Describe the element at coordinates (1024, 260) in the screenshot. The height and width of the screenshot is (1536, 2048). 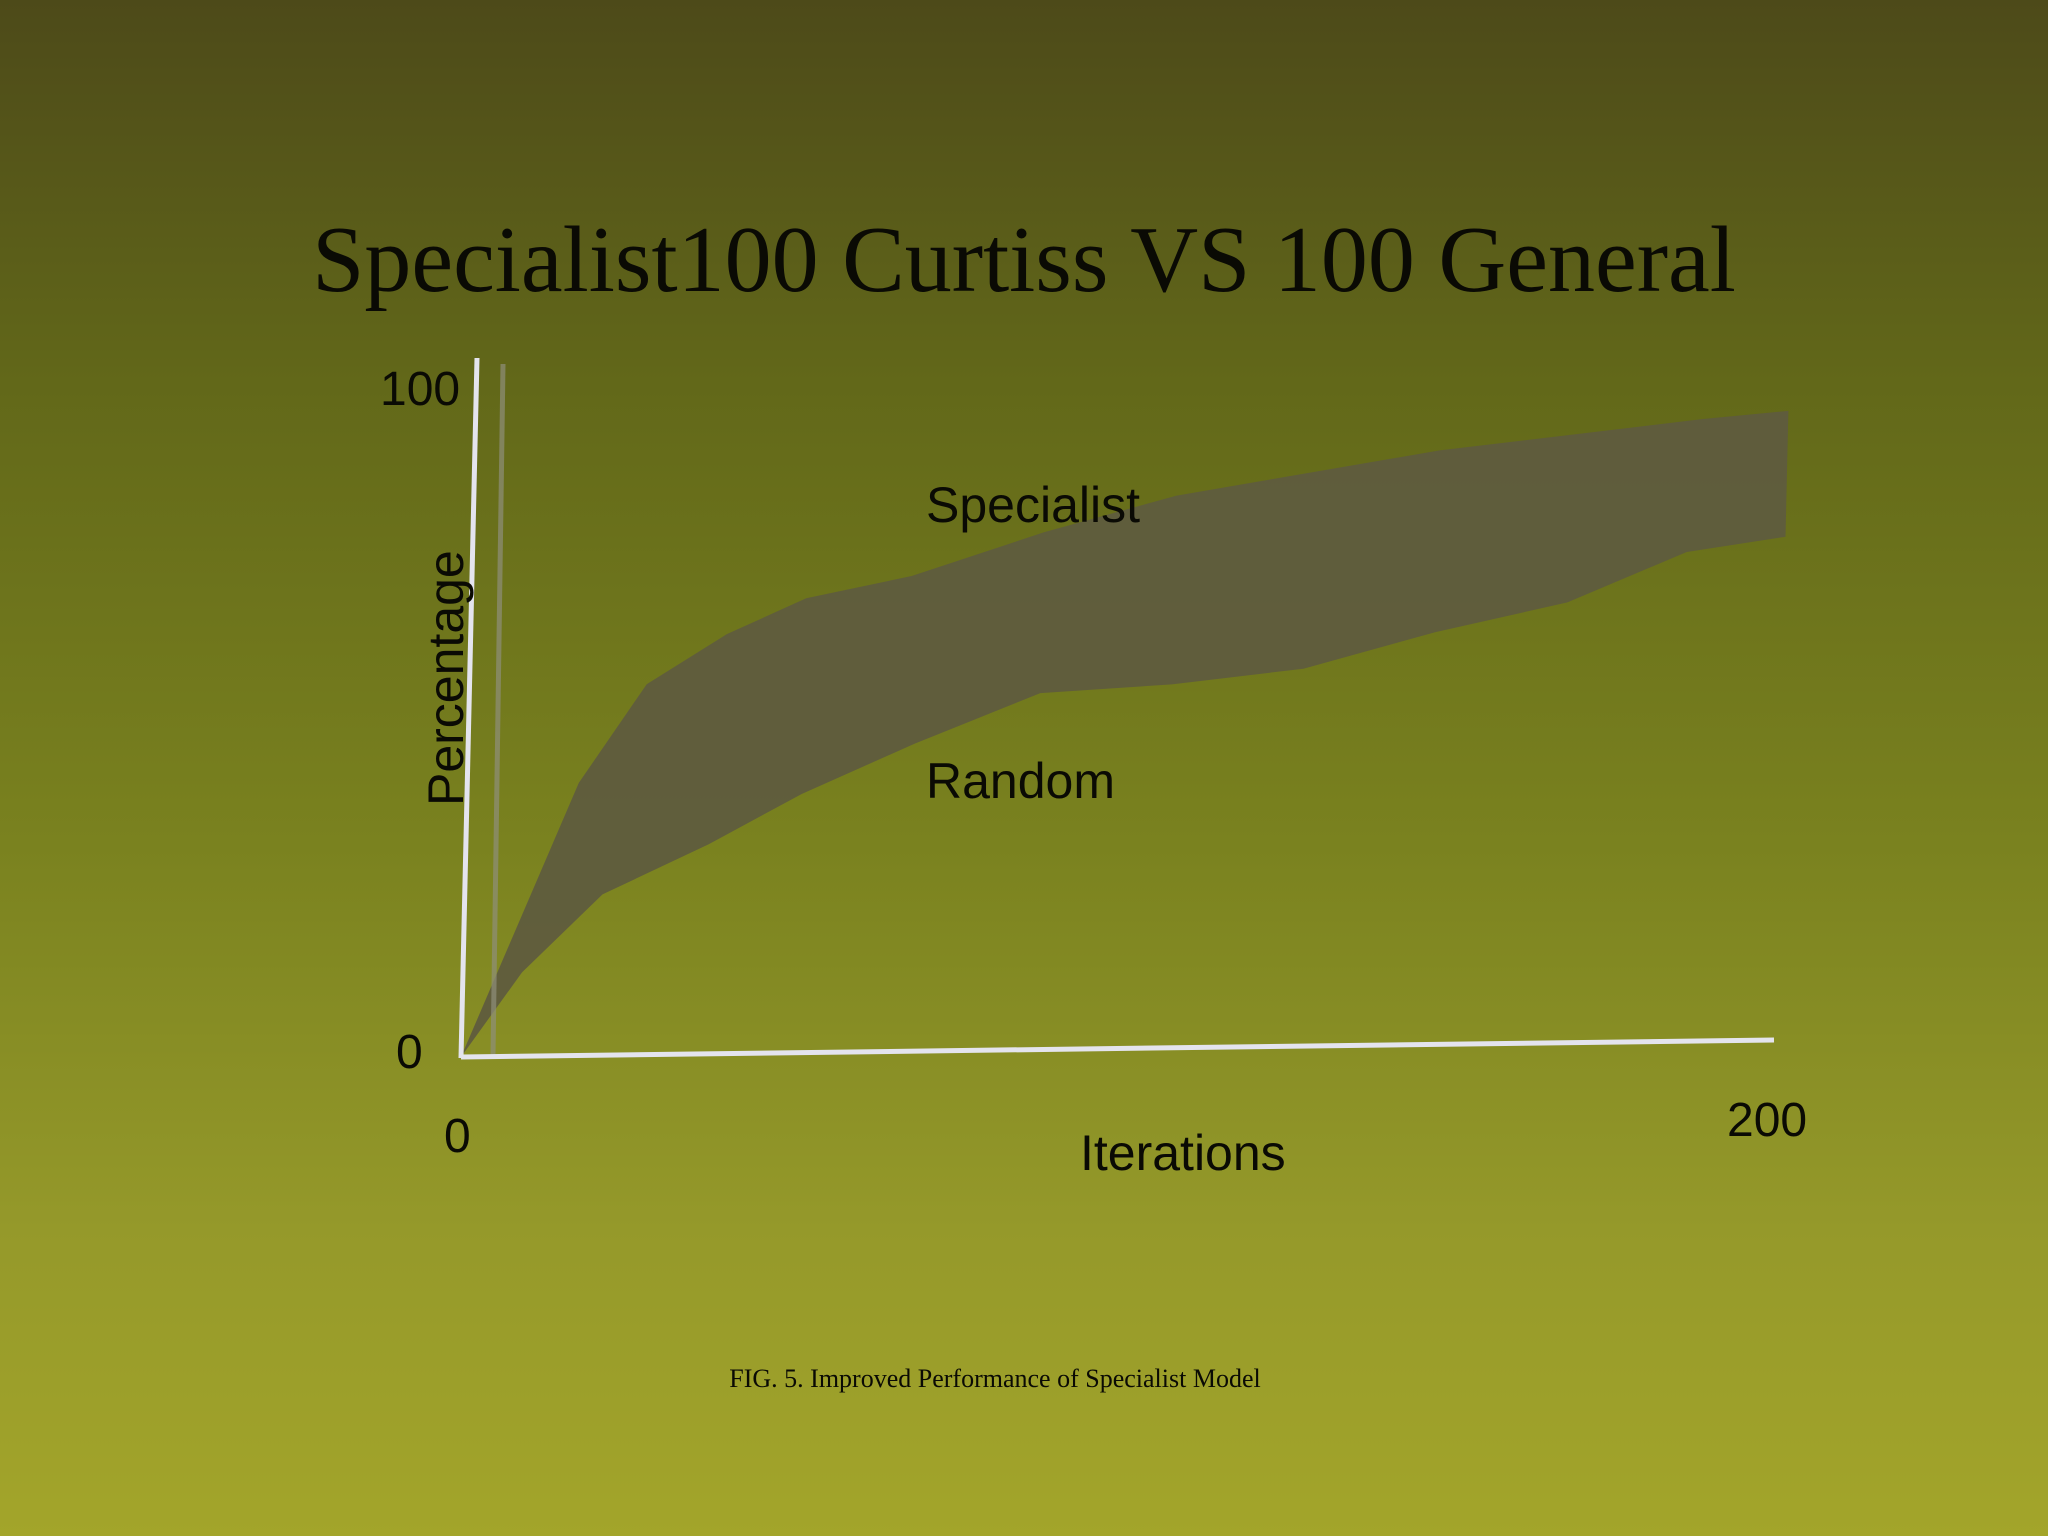
I see `slide-title: Specialist100 Curtiss VS 100 General` at that location.